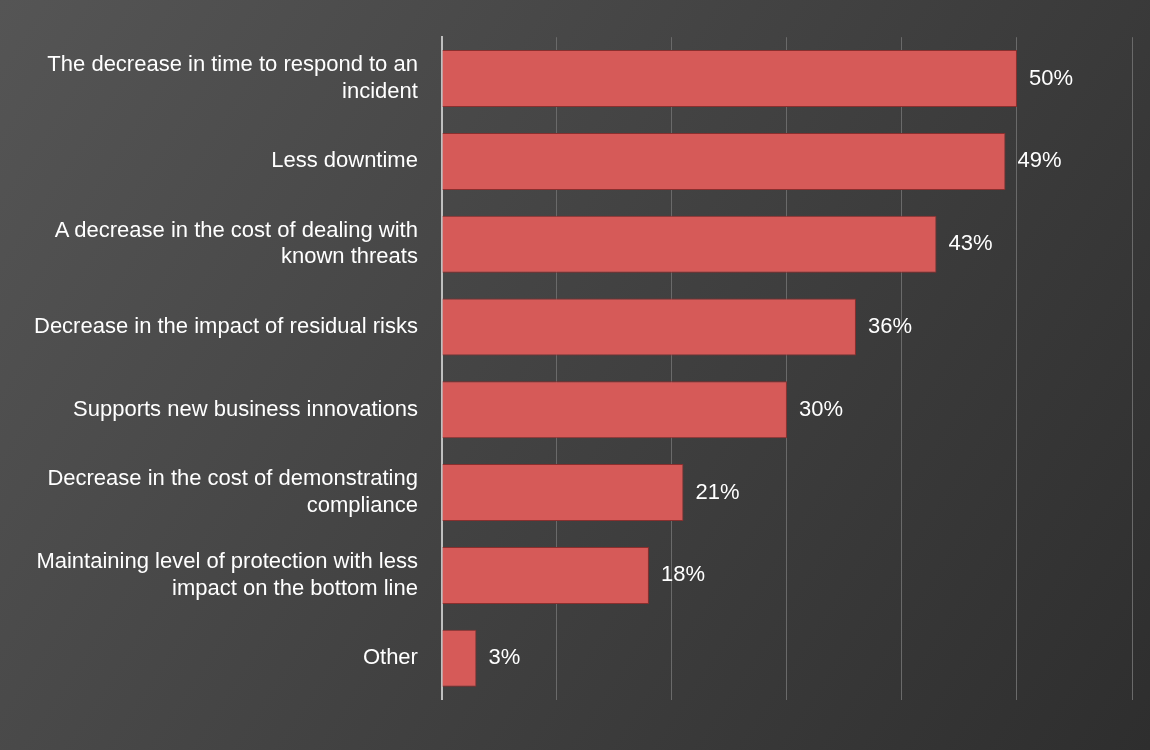  Describe the element at coordinates (344, 160) in the screenshot. I see `y-tick-label: Less downtime` at that location.